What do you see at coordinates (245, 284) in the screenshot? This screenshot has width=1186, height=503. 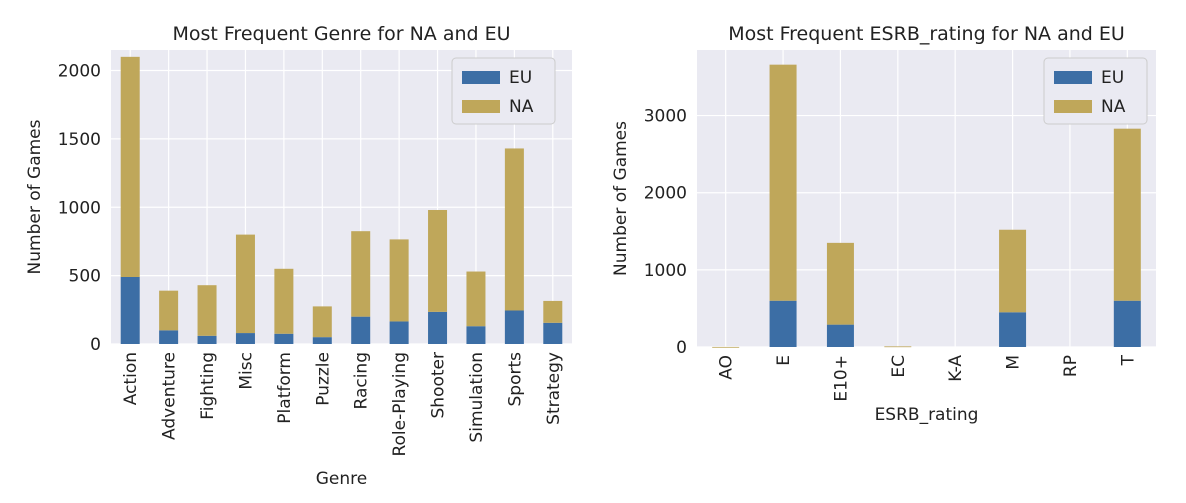 I see `bar-na-misc` at bounding box center [245, 284].